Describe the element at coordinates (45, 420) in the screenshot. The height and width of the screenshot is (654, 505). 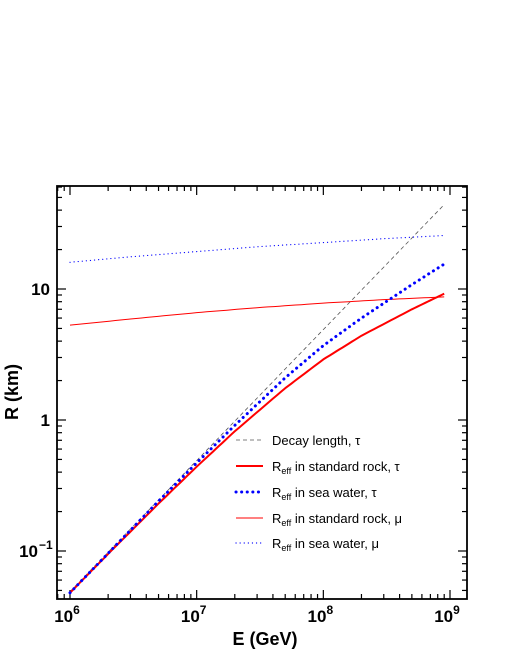
I see `y-tick-label: 1` at that location.